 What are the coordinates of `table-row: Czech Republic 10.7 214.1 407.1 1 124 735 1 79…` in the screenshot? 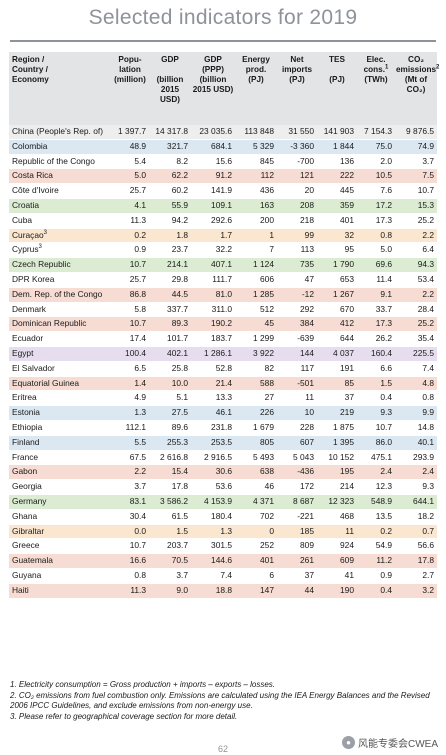 It's located at (223, 265).